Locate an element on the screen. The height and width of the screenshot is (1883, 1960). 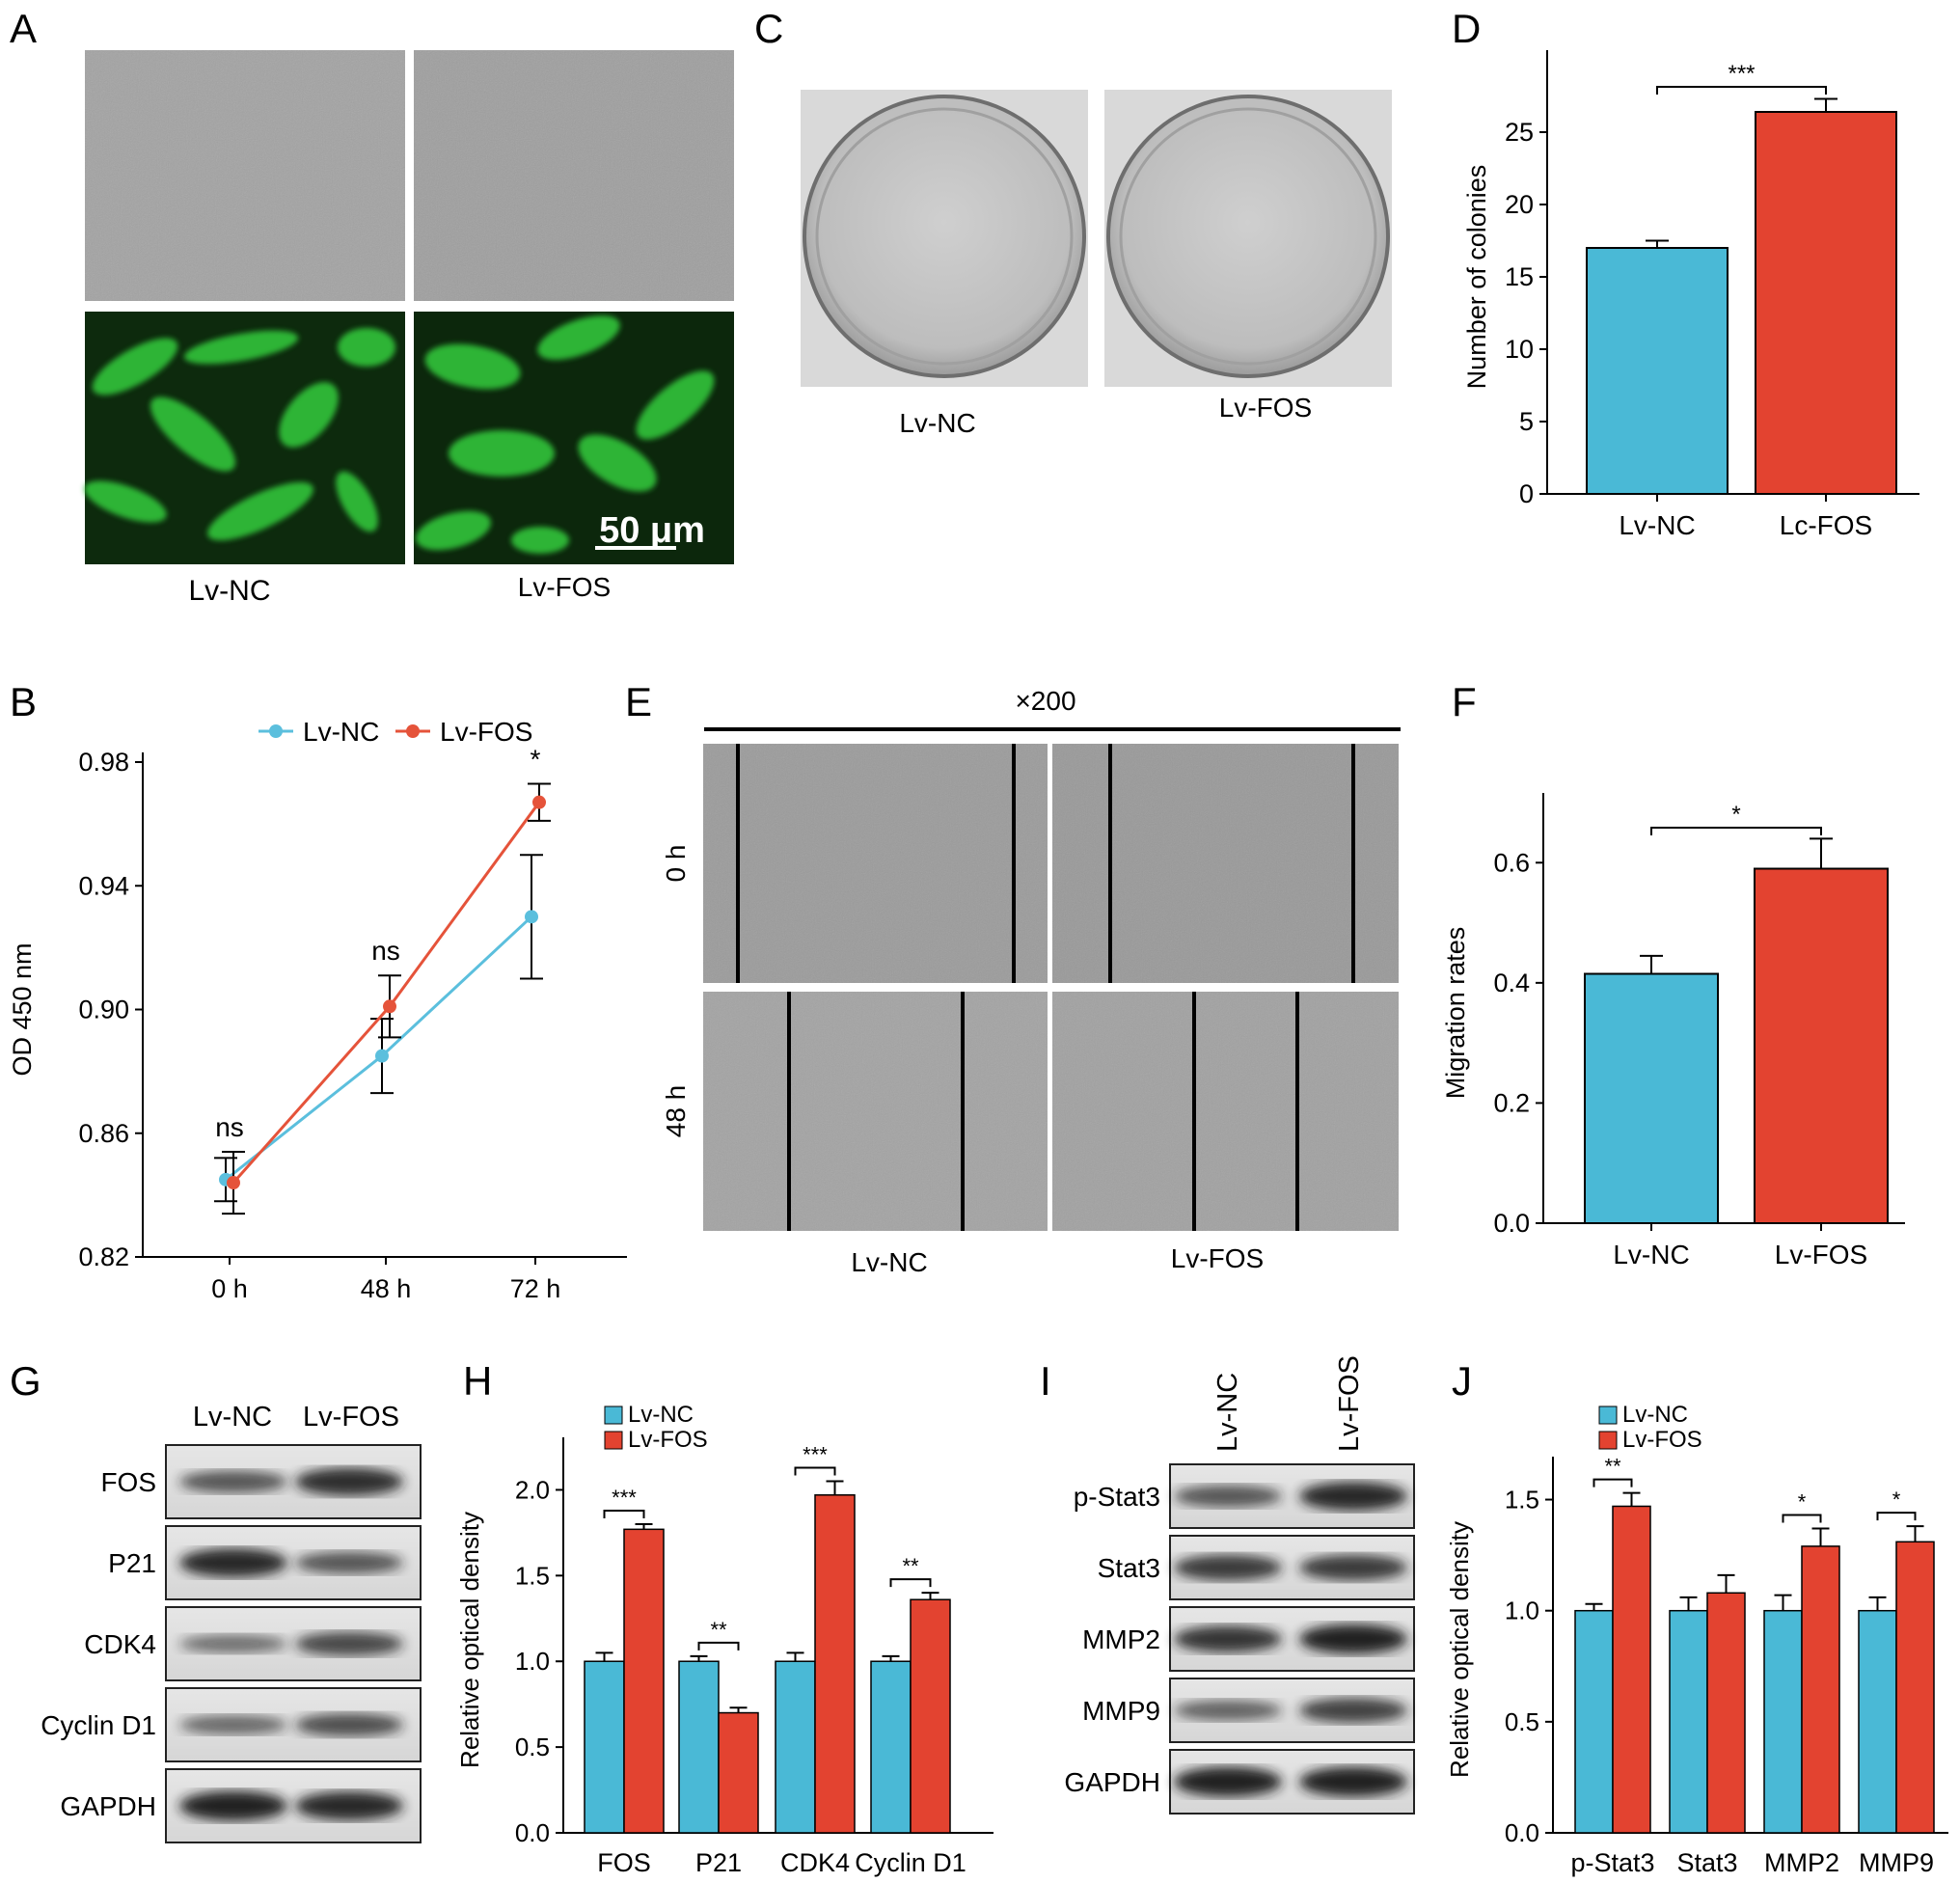
panel-c: Lv-NC Lv-FOS is located at coordinates (1096, 264).